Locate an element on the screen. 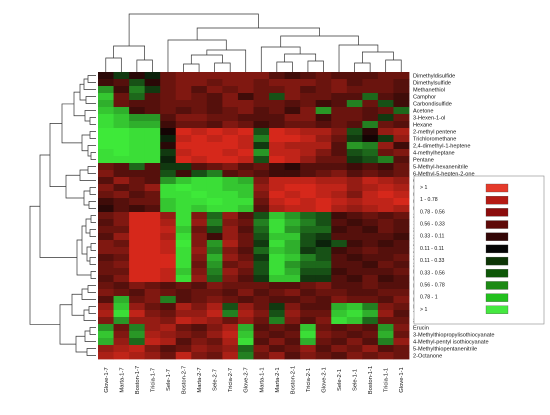 The image size is (550, 415). legend-label: 0.78 - 1 is located at coordinates (429, 298).